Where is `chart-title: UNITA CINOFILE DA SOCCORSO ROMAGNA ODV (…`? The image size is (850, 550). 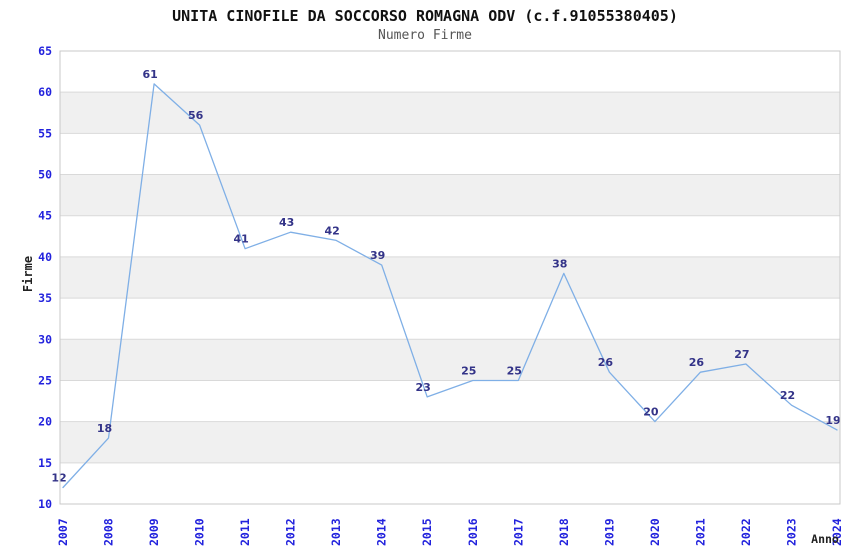
chart-title: UNITA CINOFILE DA SOCCORSO ROMAGNA ODV (… is located at coordinates (425, 16).